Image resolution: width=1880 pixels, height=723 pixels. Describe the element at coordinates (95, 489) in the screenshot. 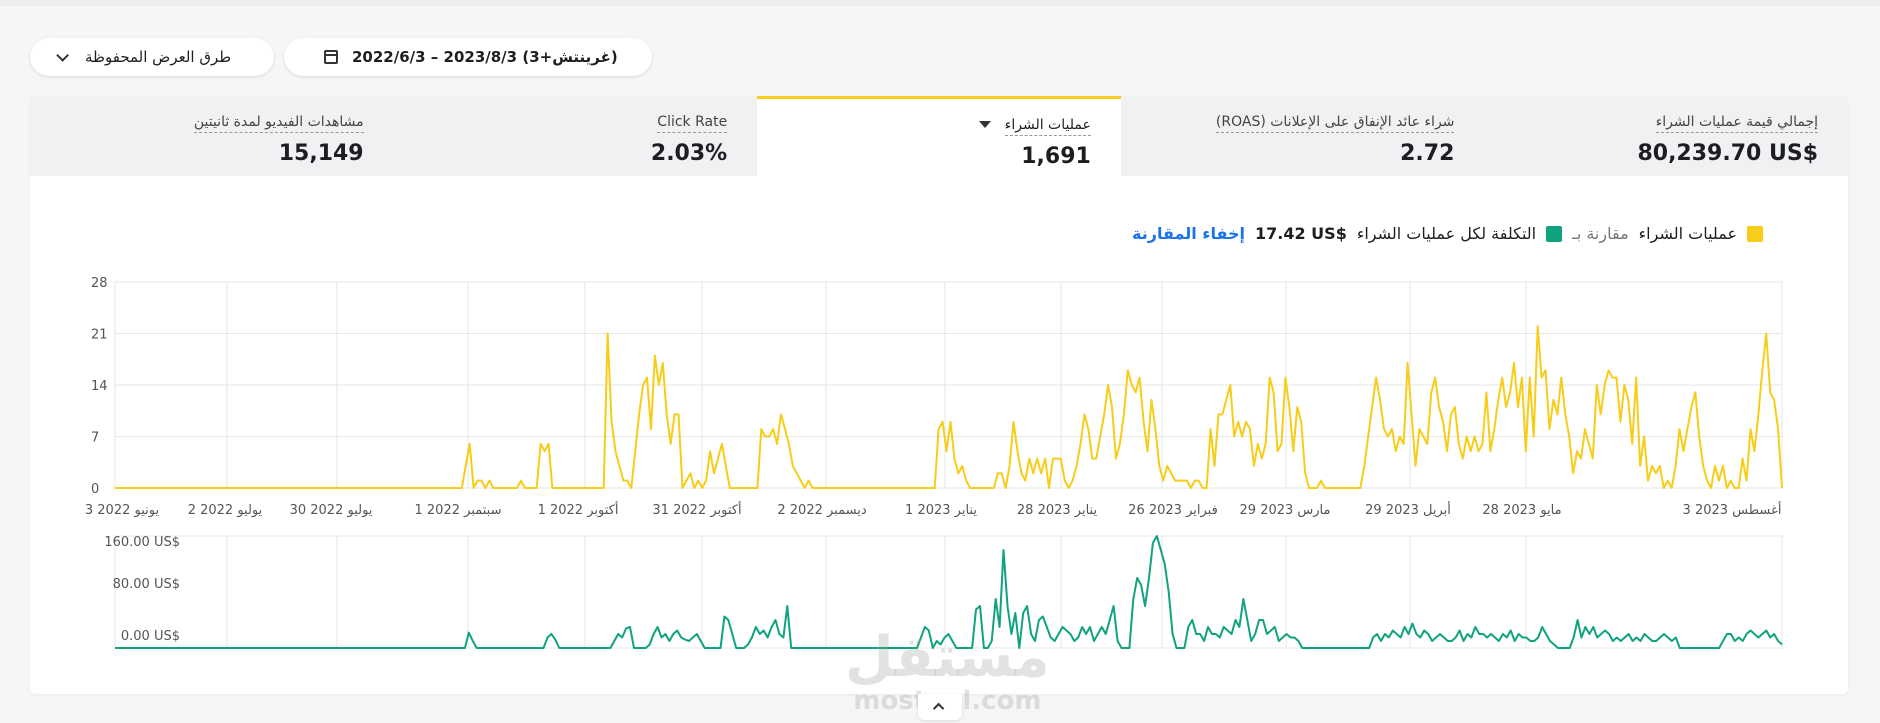

I see `chart1-ytick-label: 0` at that location.